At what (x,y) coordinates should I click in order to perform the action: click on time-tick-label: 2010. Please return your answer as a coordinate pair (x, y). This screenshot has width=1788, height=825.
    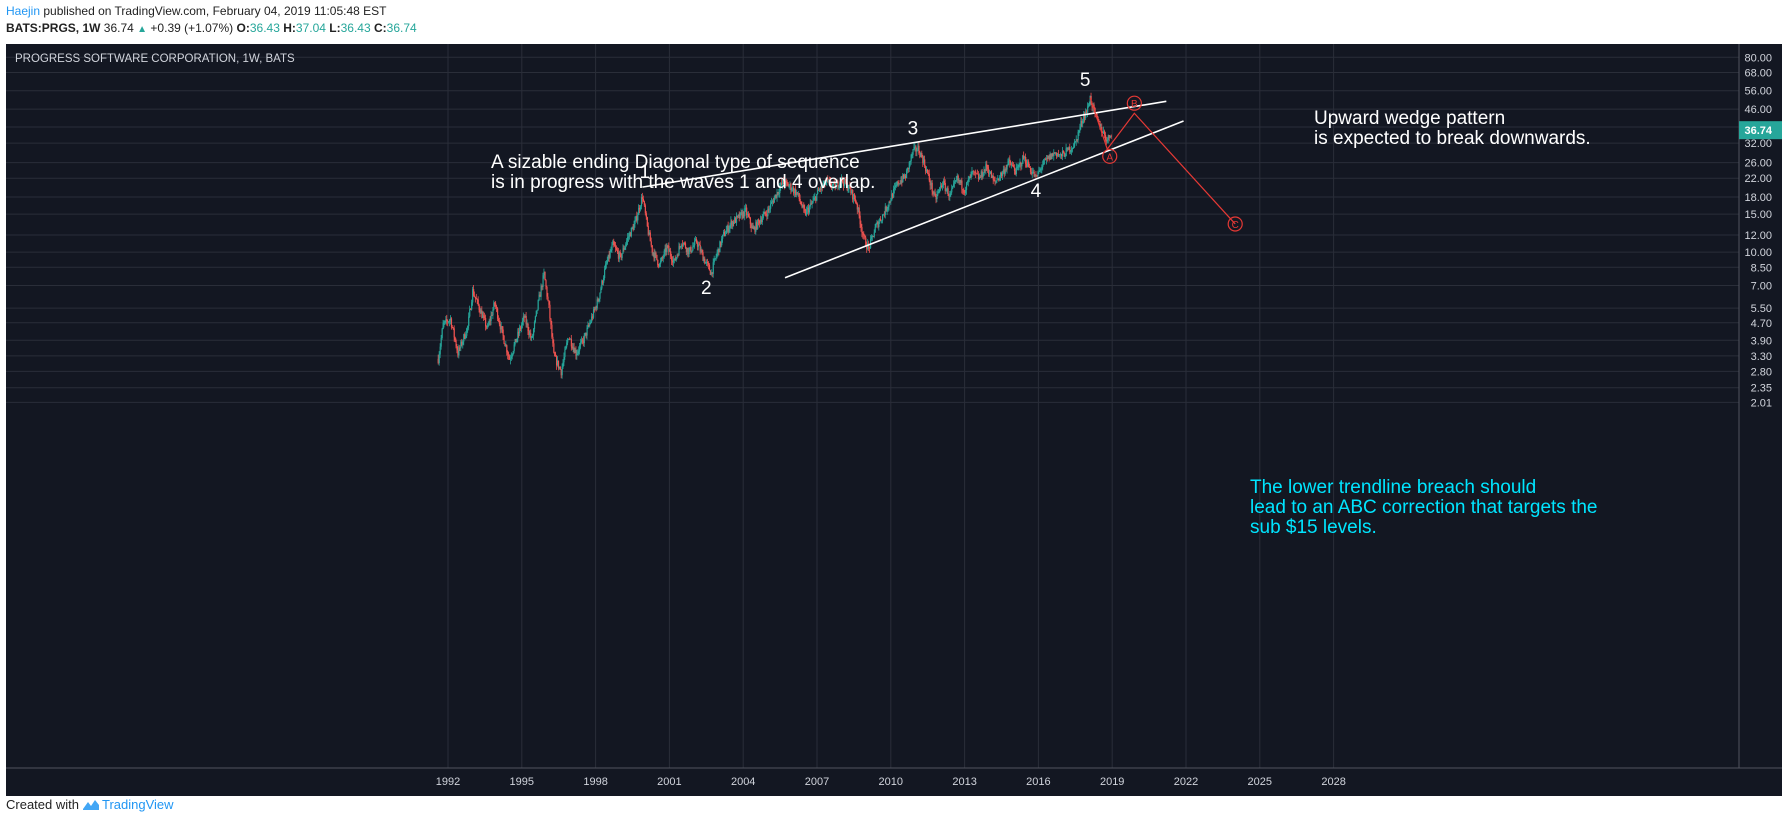
    Looking at the image, I should click on (891, 782).